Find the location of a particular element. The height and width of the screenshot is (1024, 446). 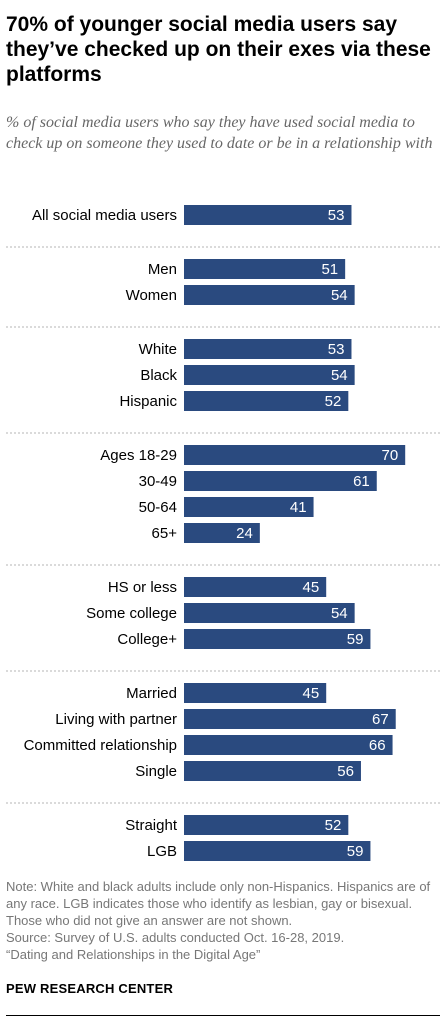

pew-research-logo: PEW RESEARCH CENTER is located at coordinates (90, 988).